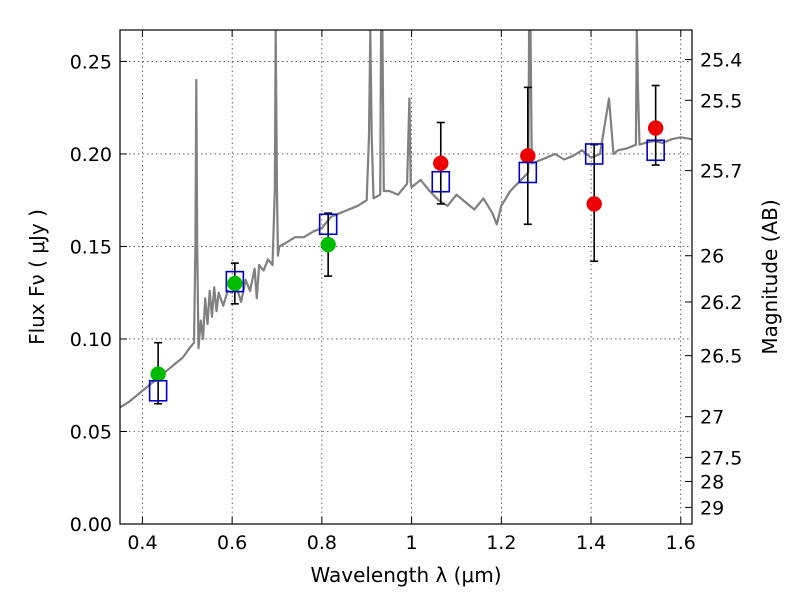 The width and height of the screenshot is (800, 600). What do you see at coordinates (721, 101) in the screenshot?
I see `magnitude-tick-label: 25.5` at bounding box center [721, 101].